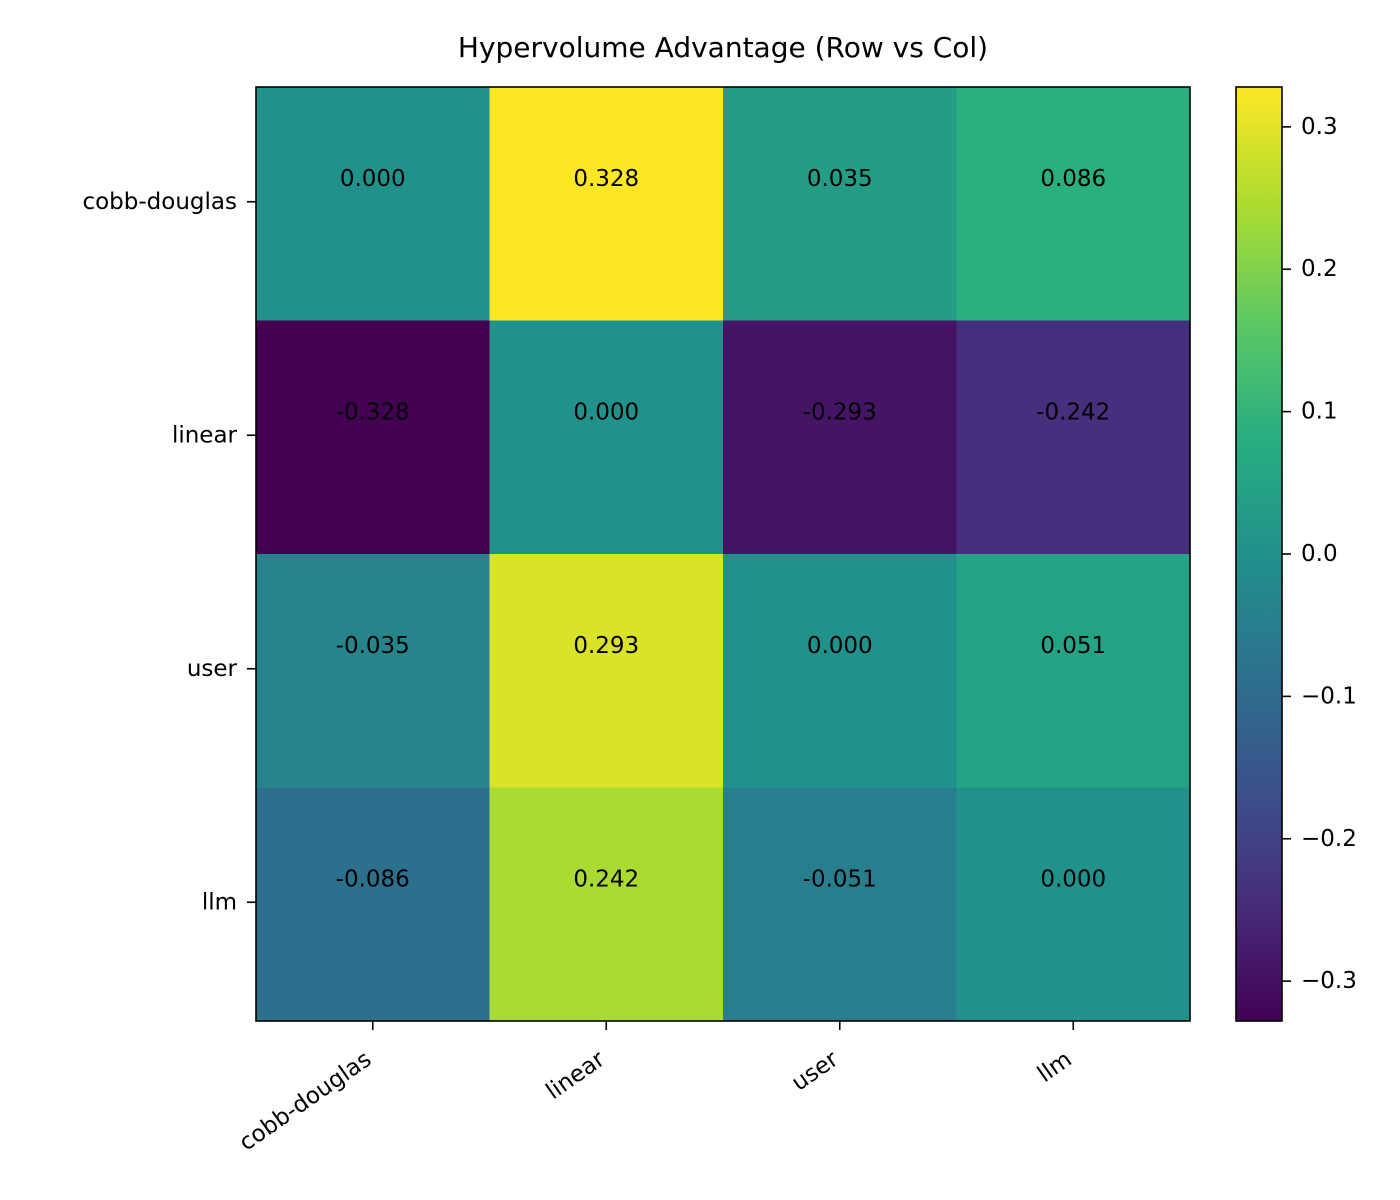 Image resolution: width=1400 pixels, height=1200 pixels. Describe the element at coordinates (1329, 981) in the screenshot. I see `colorbar-tick-label: −0.3` at that location.